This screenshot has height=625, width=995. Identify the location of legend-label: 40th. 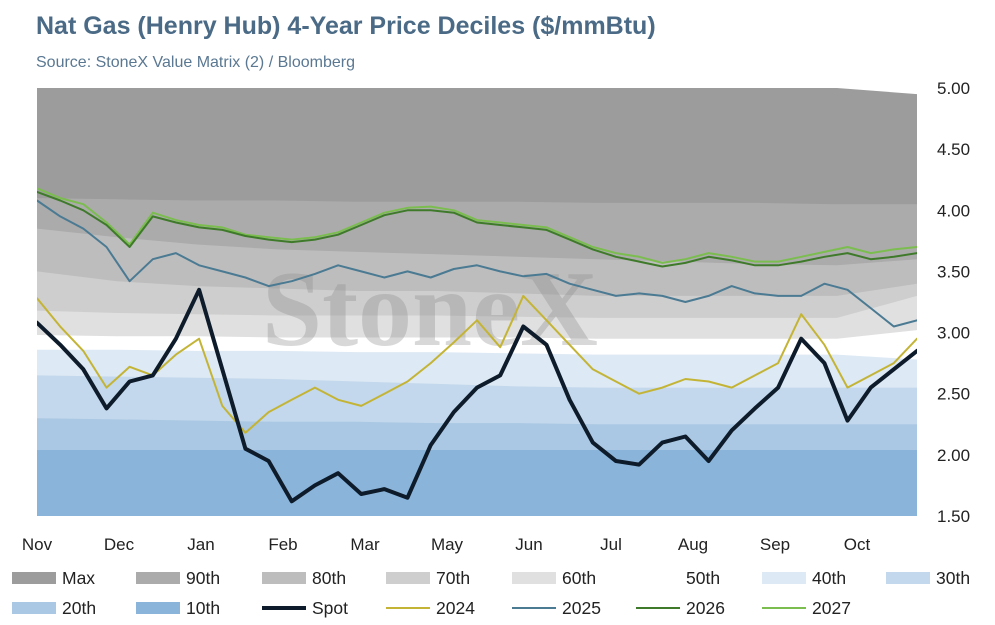
(829, 577).